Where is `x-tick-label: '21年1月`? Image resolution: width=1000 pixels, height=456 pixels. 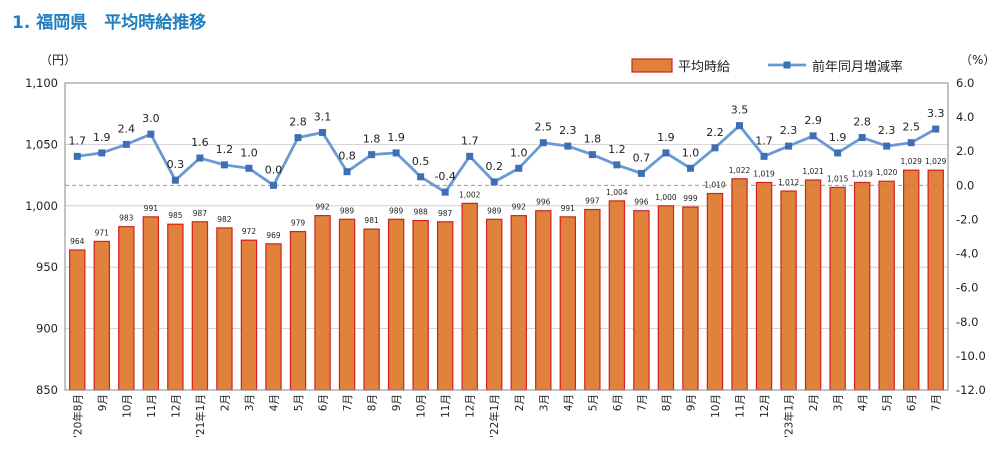 x-tick-label: '21年1月 is located at coordinates (200, 416).